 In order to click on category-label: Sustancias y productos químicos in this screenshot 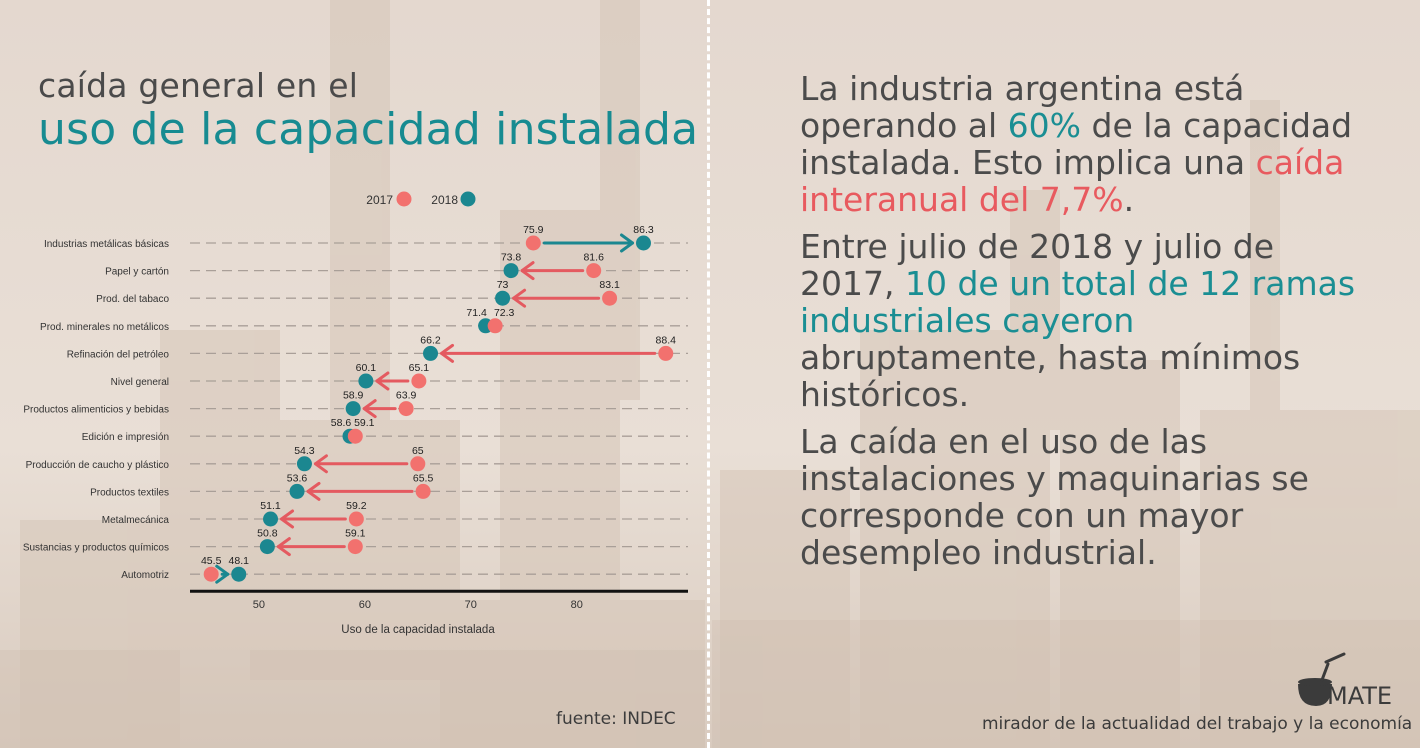, I will do `click(96, 548)`.